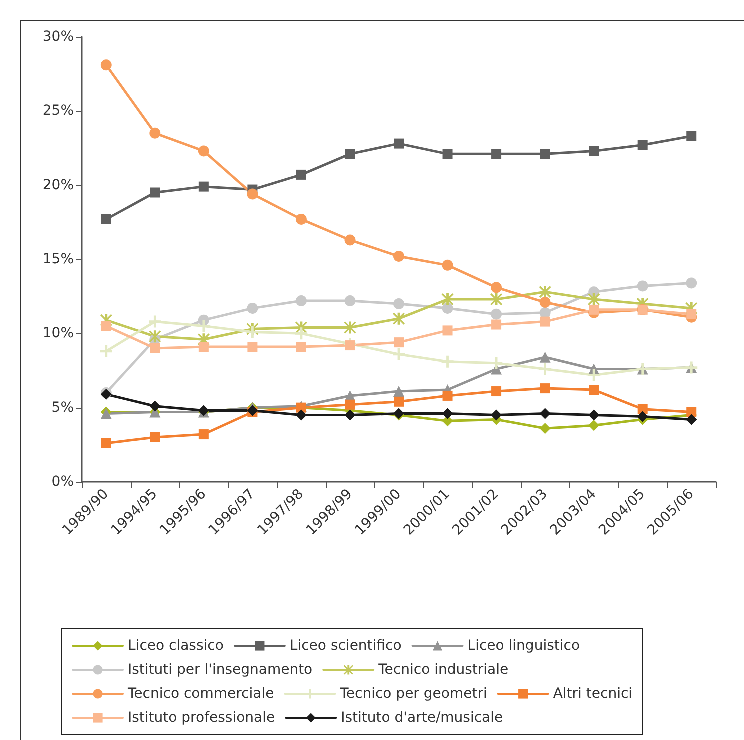 This screenshot has height=740, width=744. What do you see at coordinates (200, 694) in the screenshot?
I see `legend-label: Tecnico commerciale` at bounding box center [200, 694].